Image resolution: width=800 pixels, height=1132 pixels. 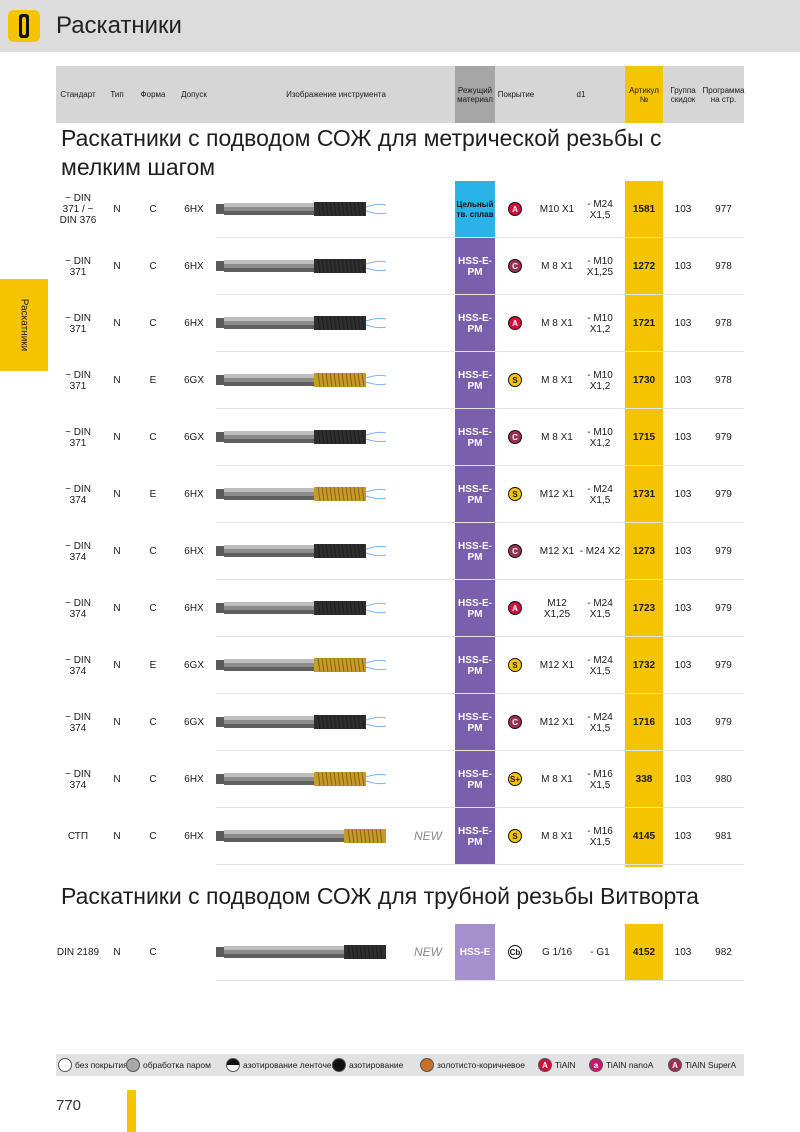 I want to click on header-standard: Стандарт, so click(x=78, y=94).